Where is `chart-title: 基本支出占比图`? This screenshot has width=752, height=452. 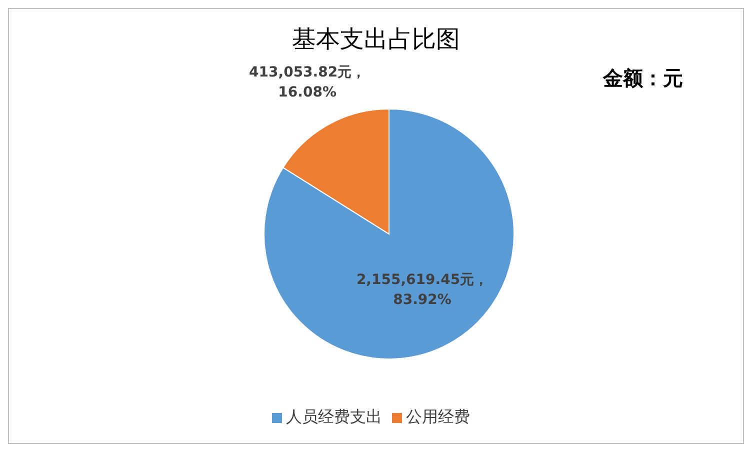
chart-title: 基本支出占比图 is located at coordinates (376, 39).